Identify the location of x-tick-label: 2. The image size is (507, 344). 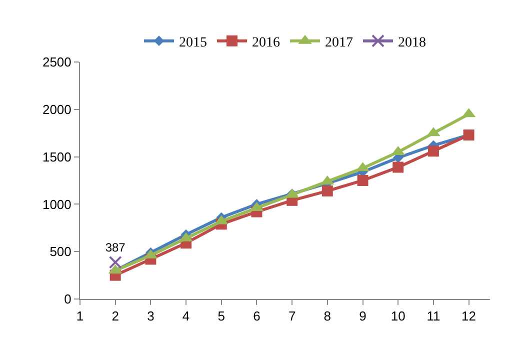
(115, 316).